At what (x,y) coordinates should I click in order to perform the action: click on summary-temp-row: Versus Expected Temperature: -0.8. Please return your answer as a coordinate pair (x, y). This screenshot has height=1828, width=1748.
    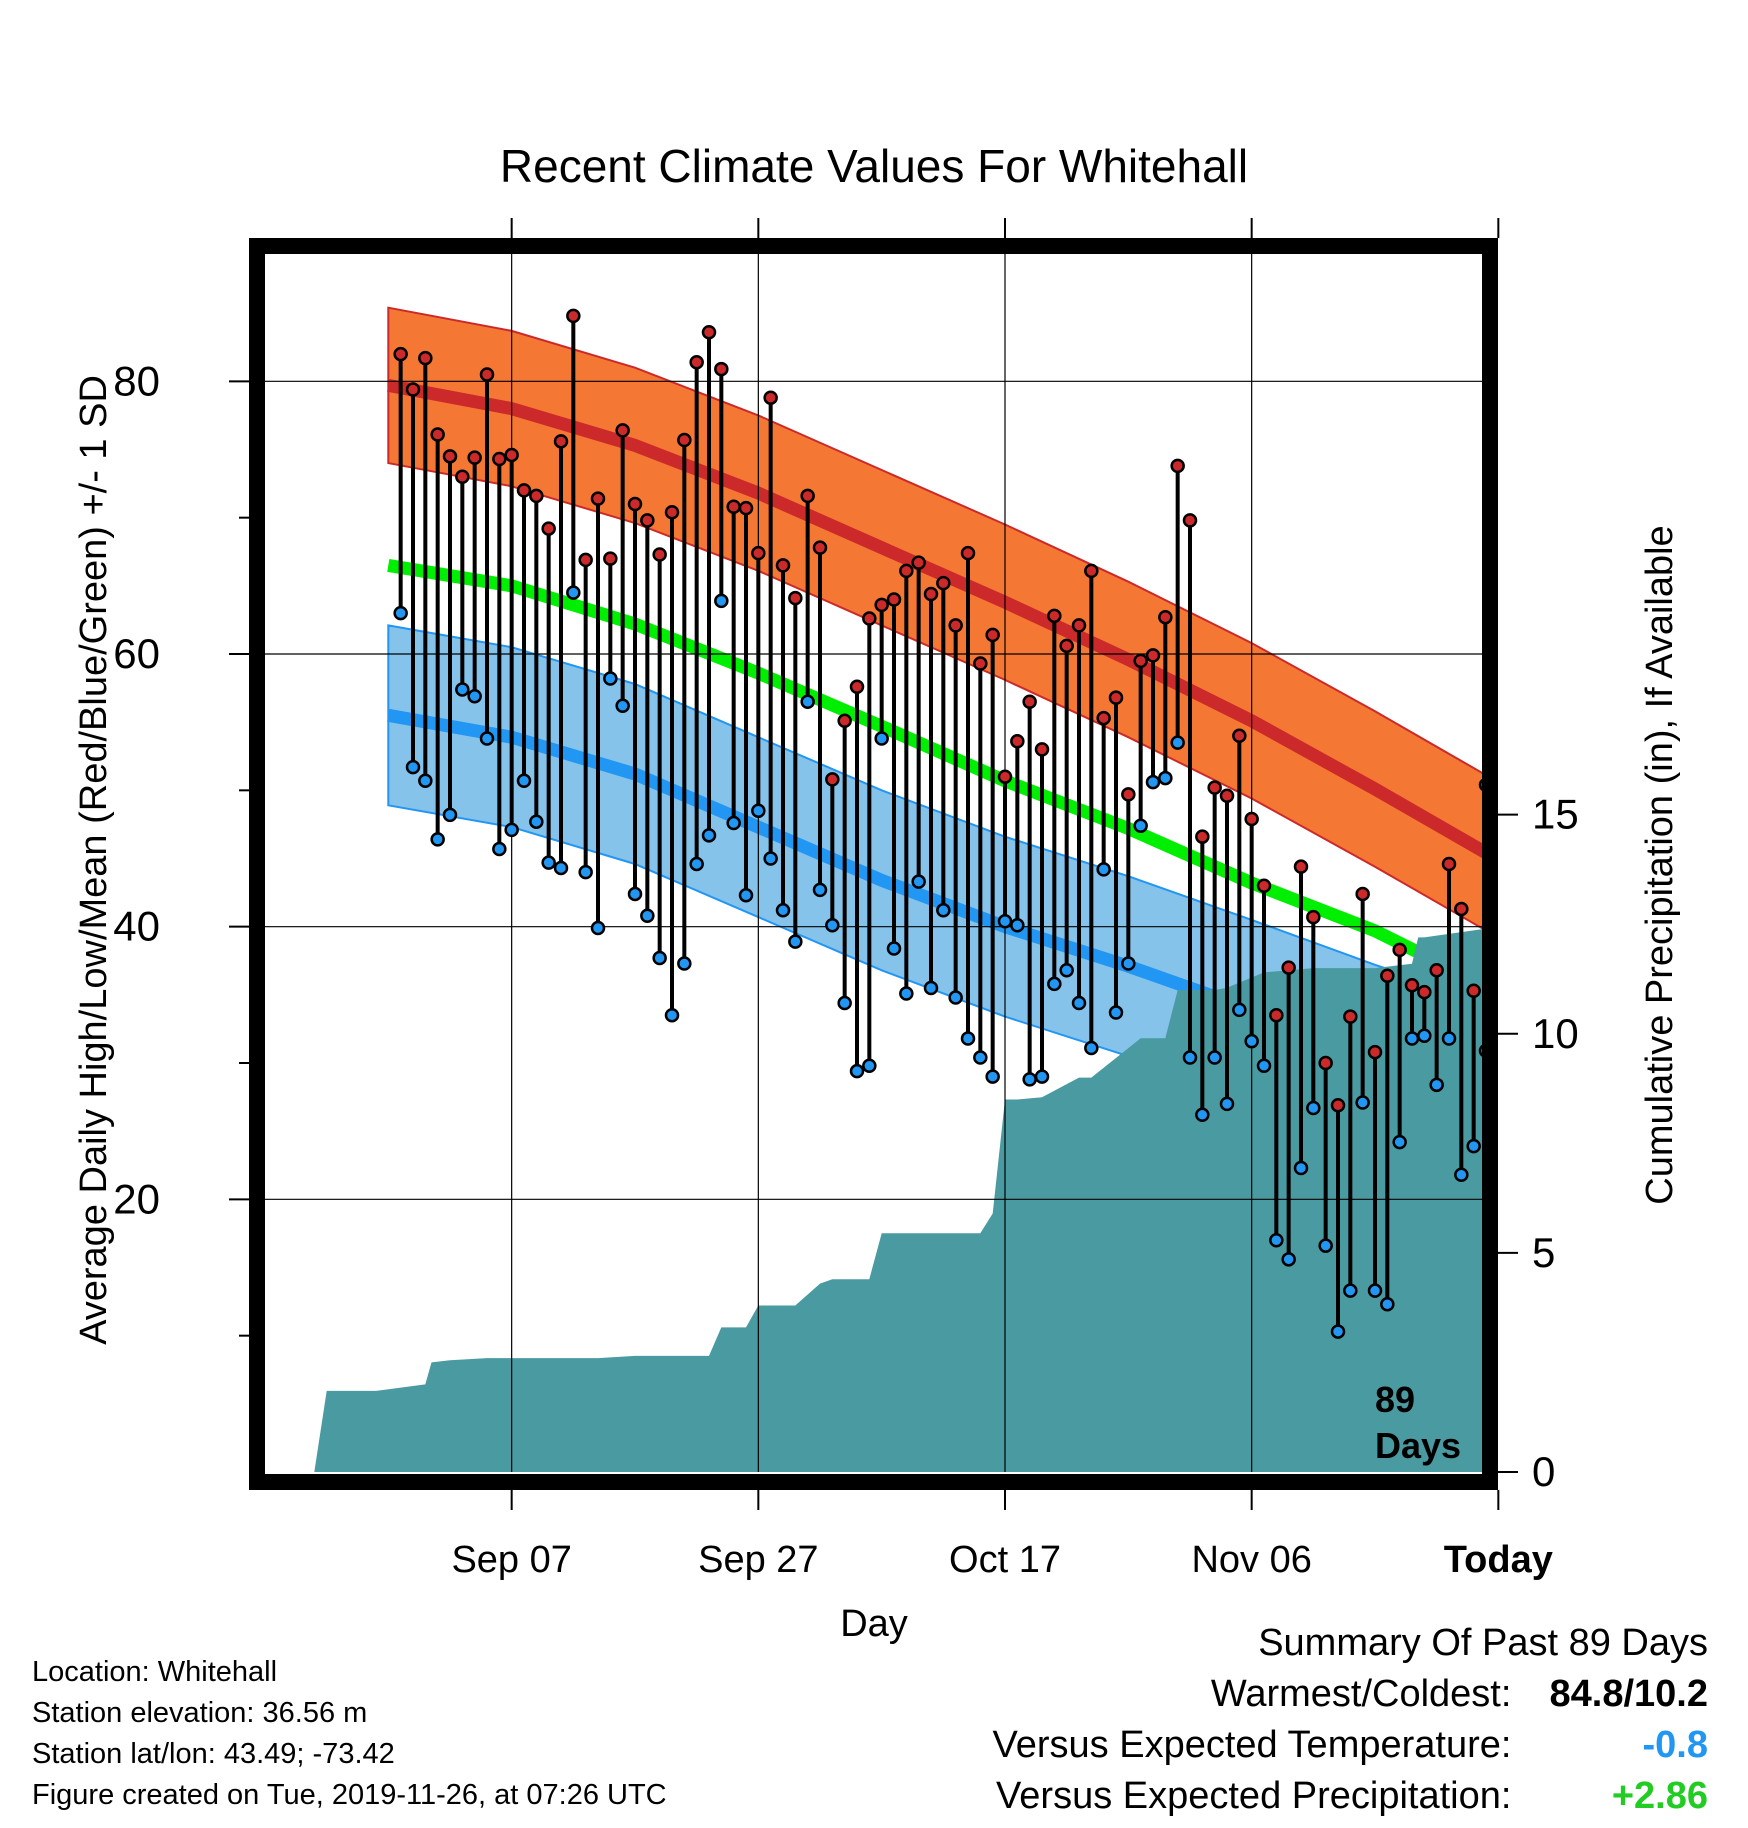
    Looking at the image, I should click on (1350, 1745).